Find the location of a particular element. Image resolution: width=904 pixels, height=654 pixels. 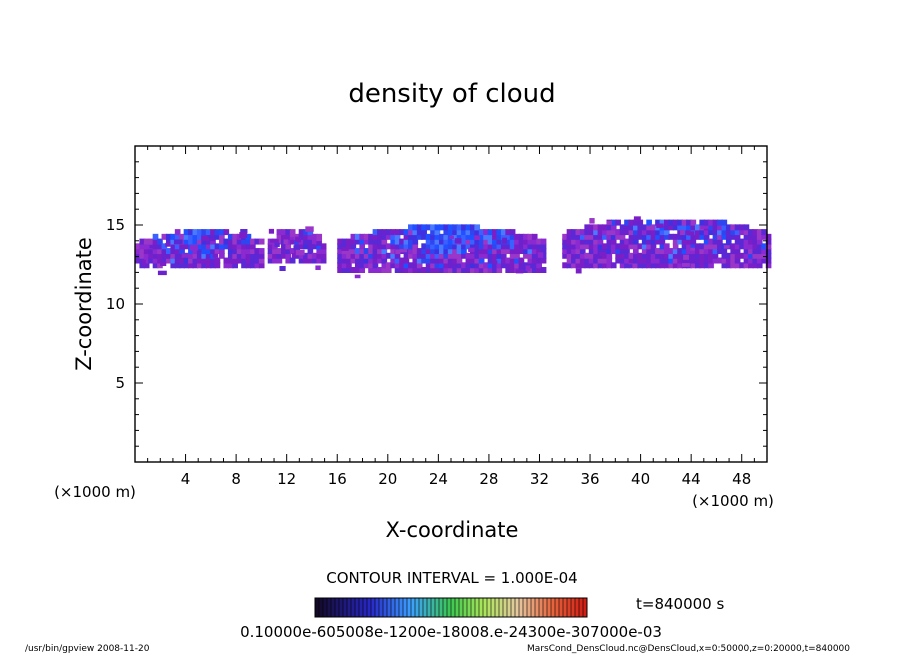

x-tick-label: 28 is located at coordinates (488, 479).